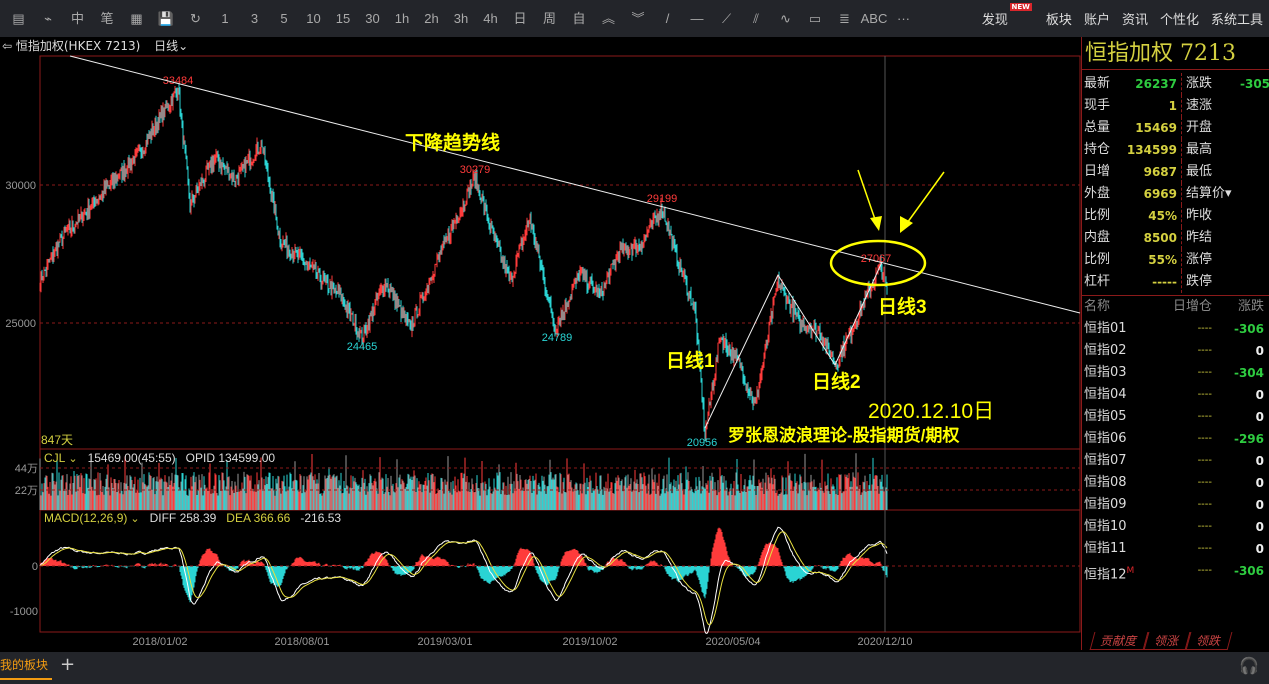  Describe the element at coordinates (132, 458) in the screenshot. I see `volume-value: 15469.00(45:55)` at that location.